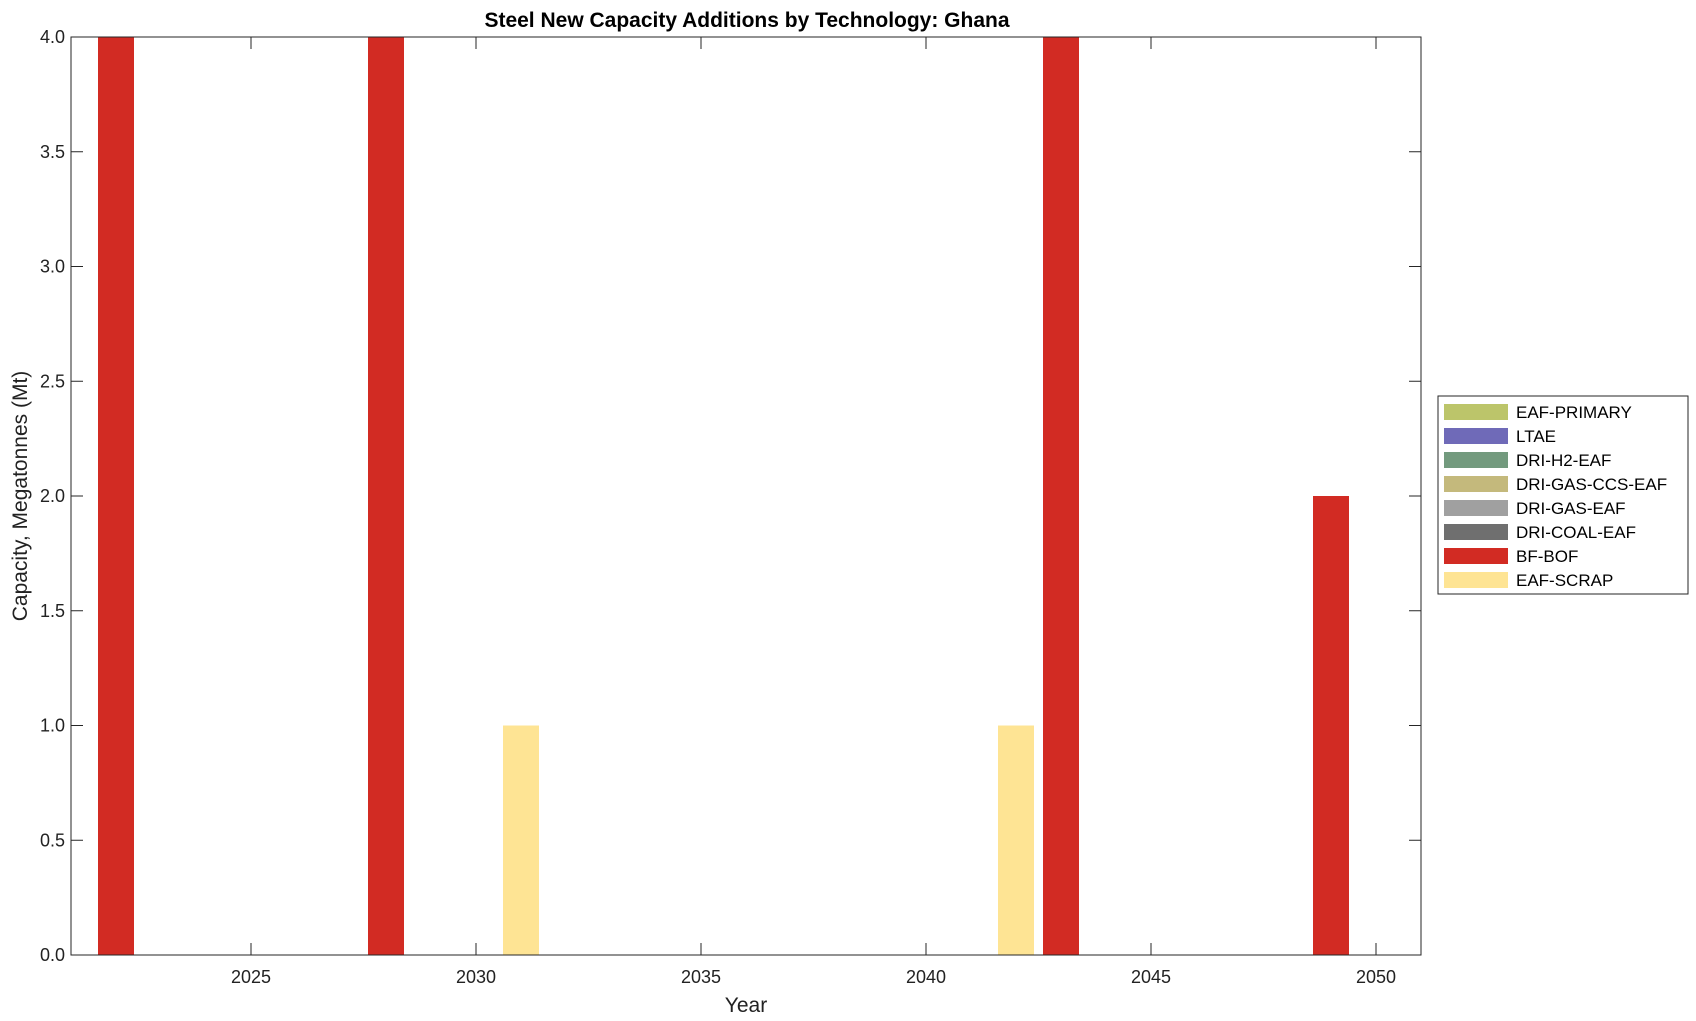 The height and width of the screenshot is (1021, 1696). I want to click on legend-swatch-dri-coal-eaf, so click(1476, 532).